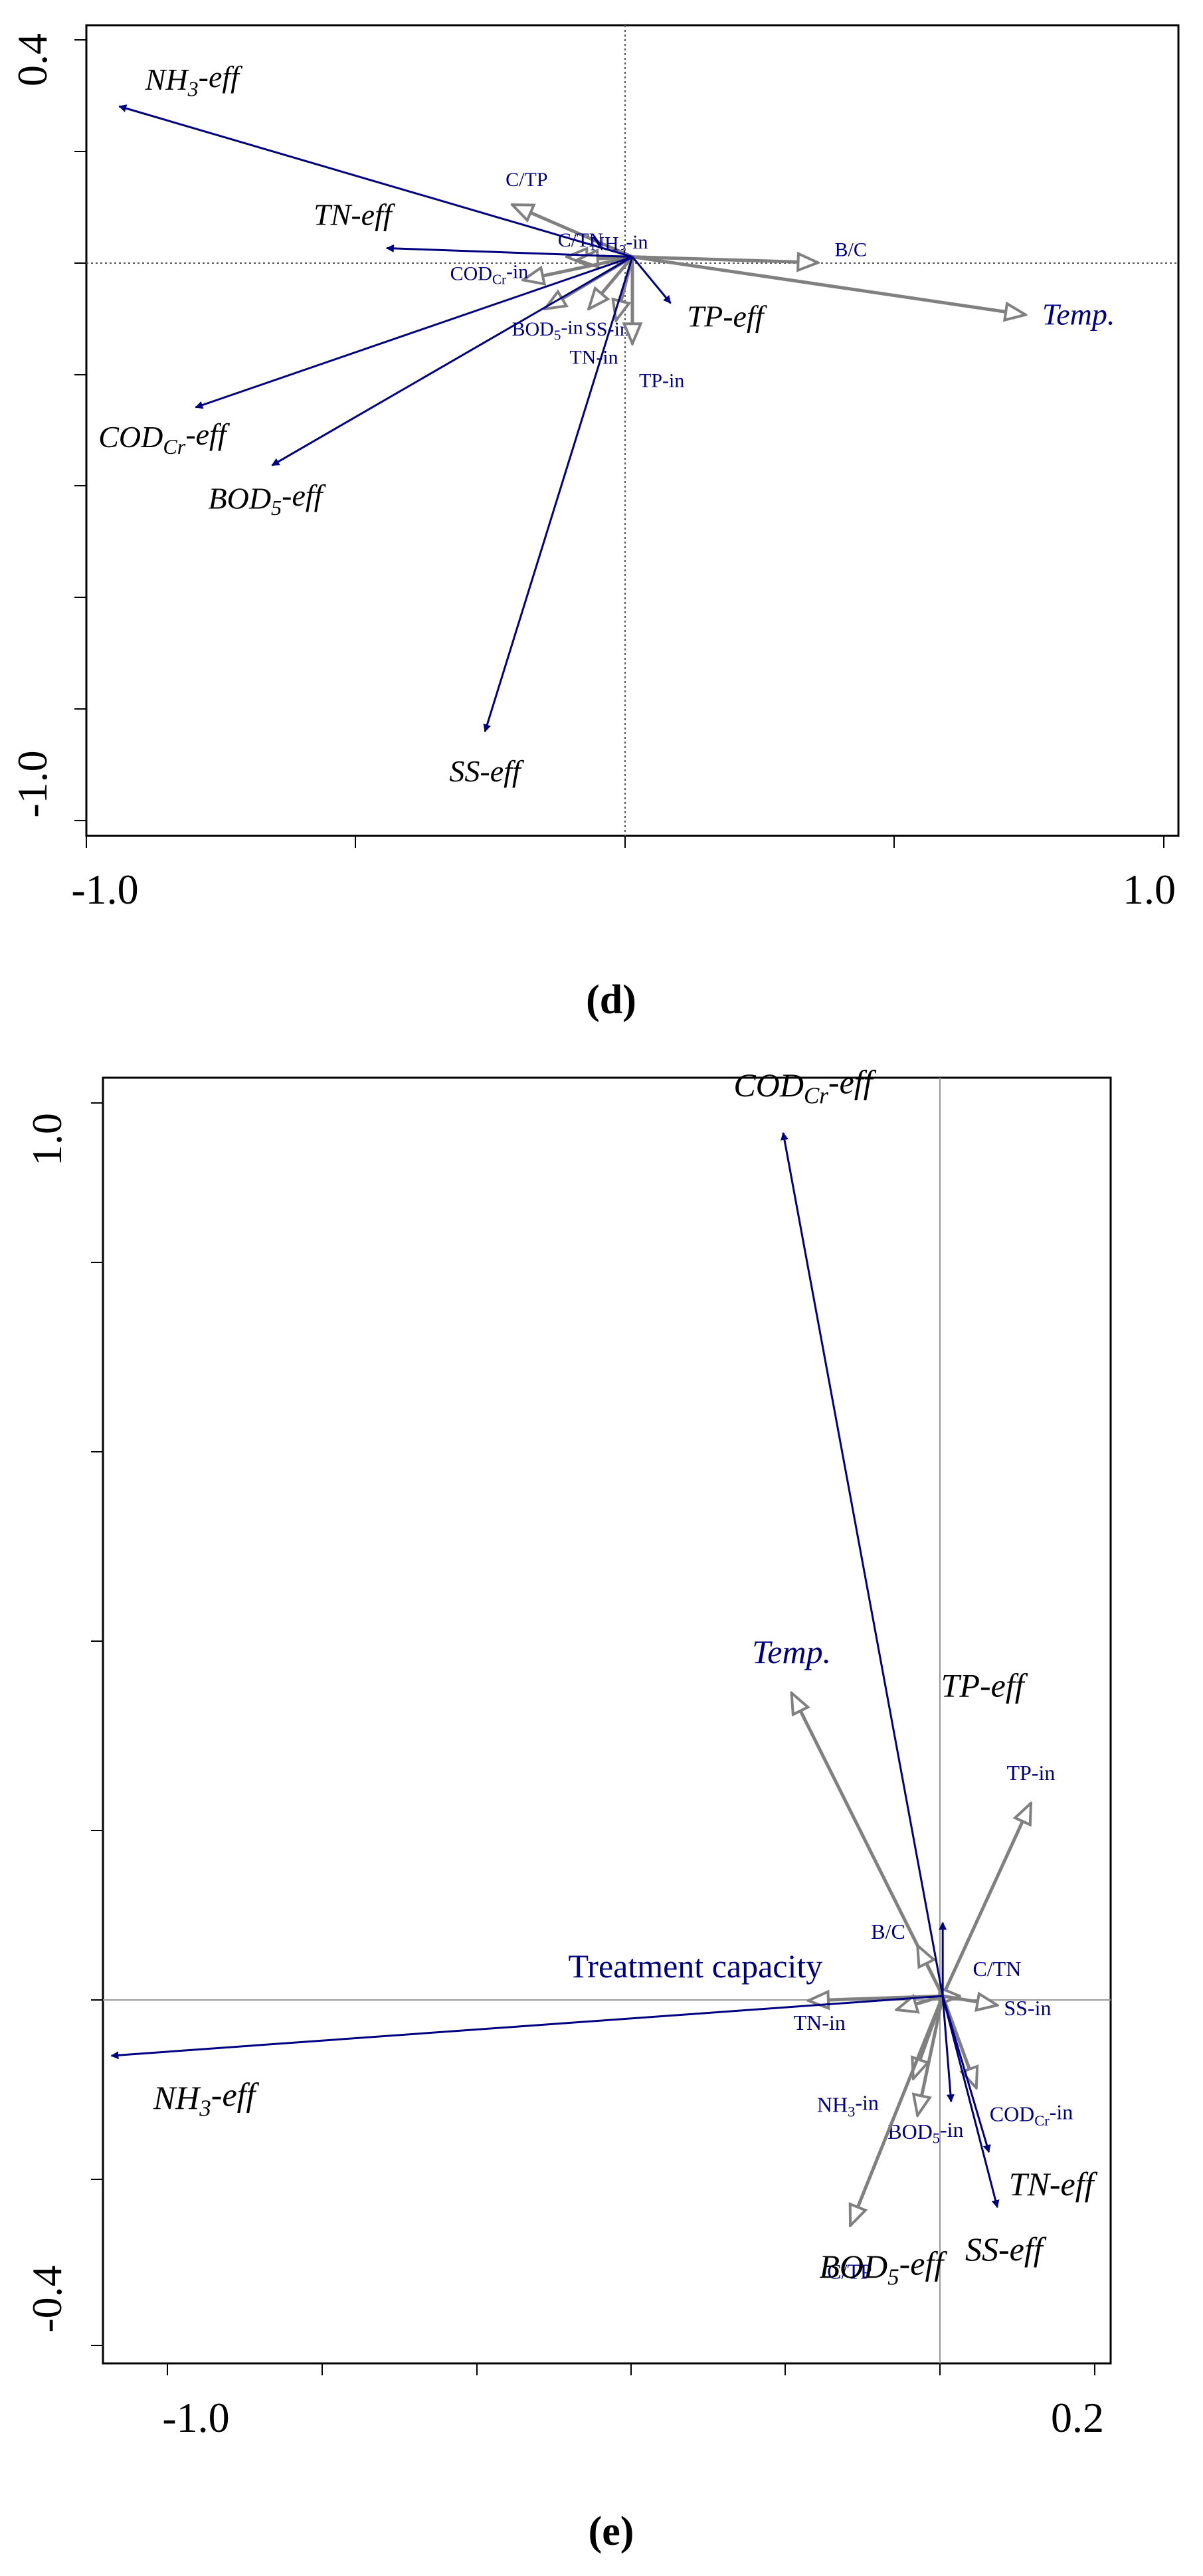  Describe the element at coordinates (1077, 2417) in the screenshot. I see `x-tick-label-max: 0.2` at that location.